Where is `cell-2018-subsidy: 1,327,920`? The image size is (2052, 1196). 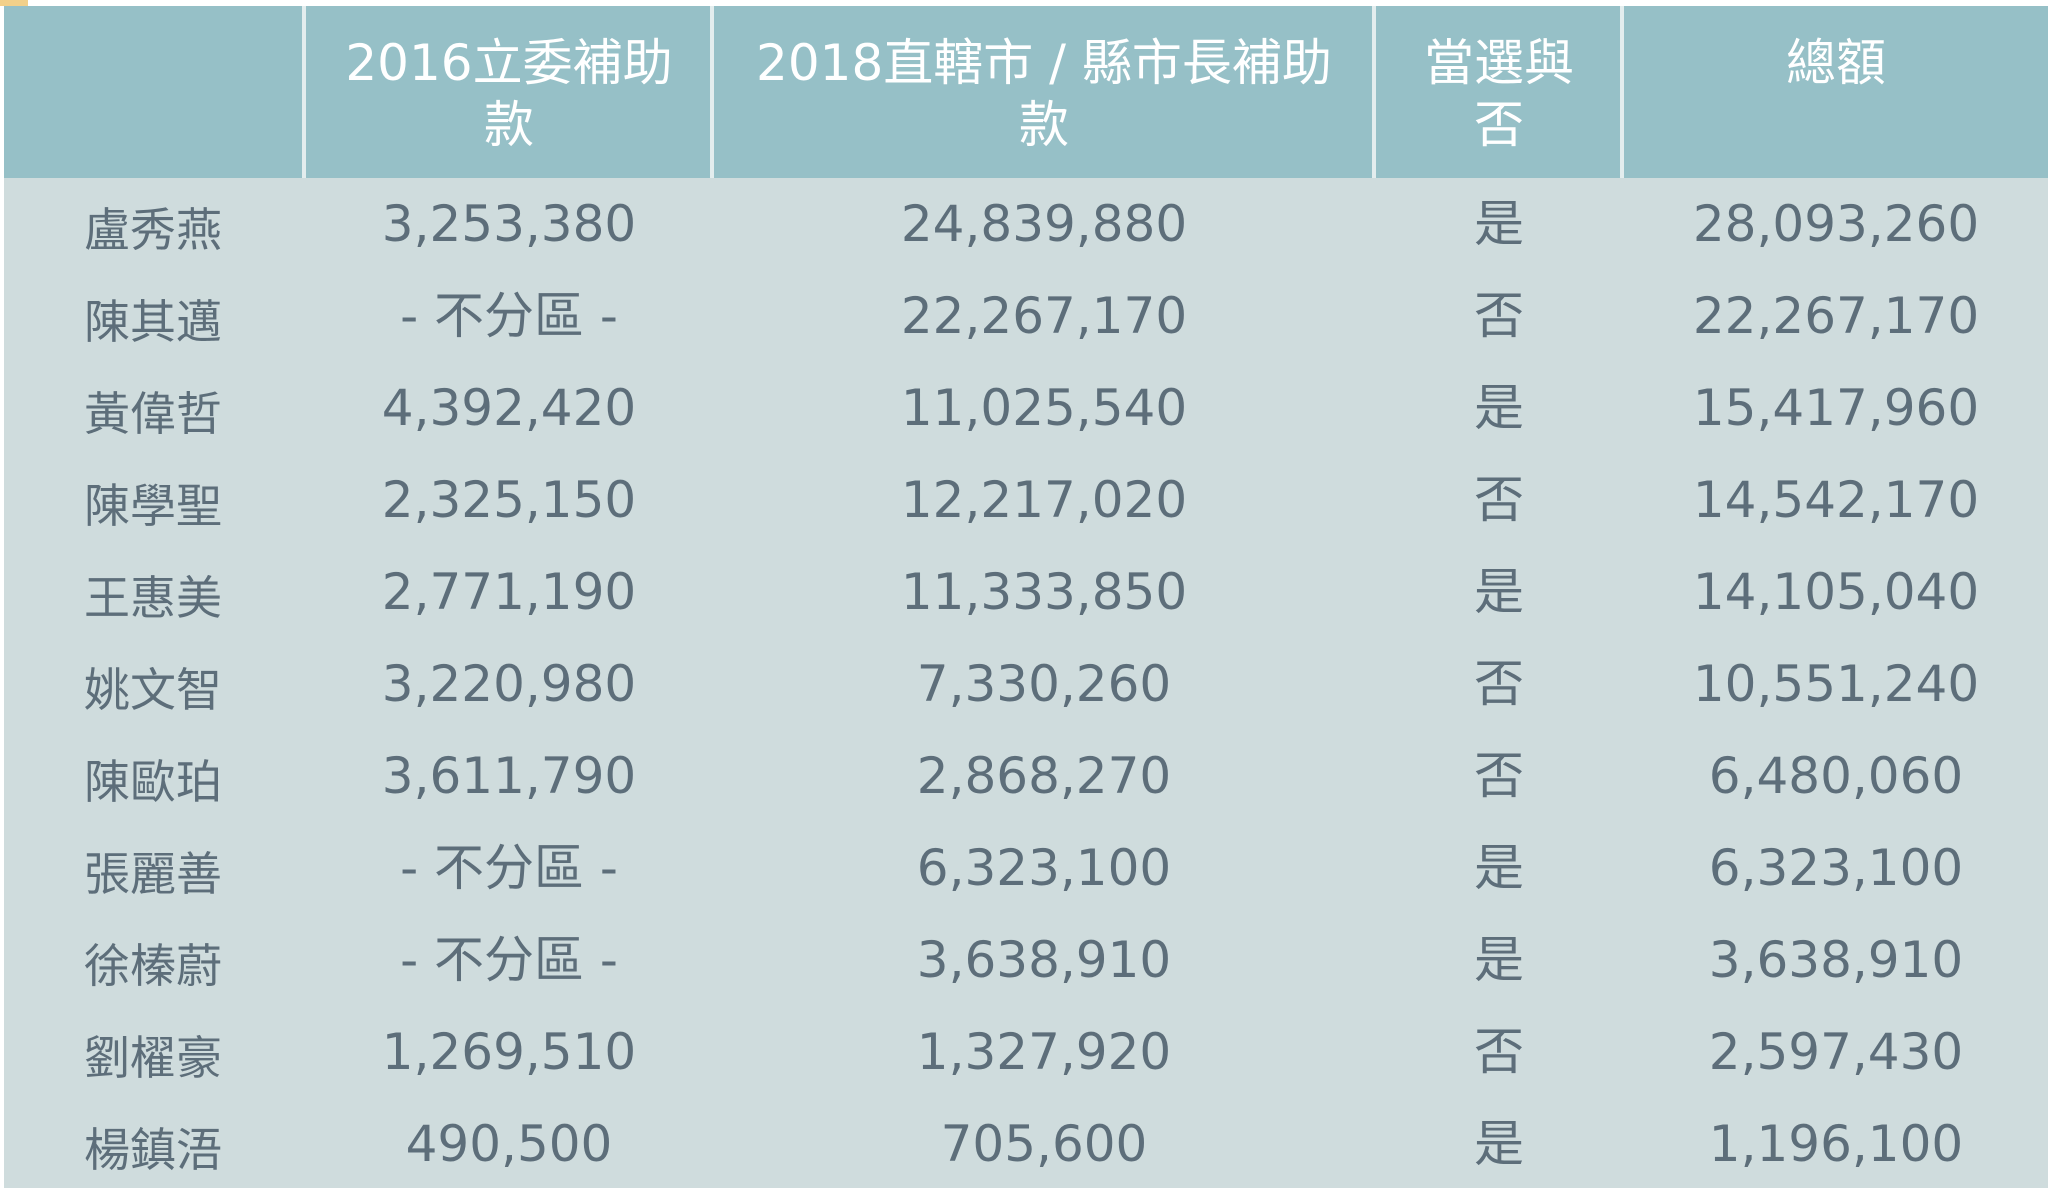 cell-2018-subsidy: 1,327,920 is located at coordinates (1044, 1052).